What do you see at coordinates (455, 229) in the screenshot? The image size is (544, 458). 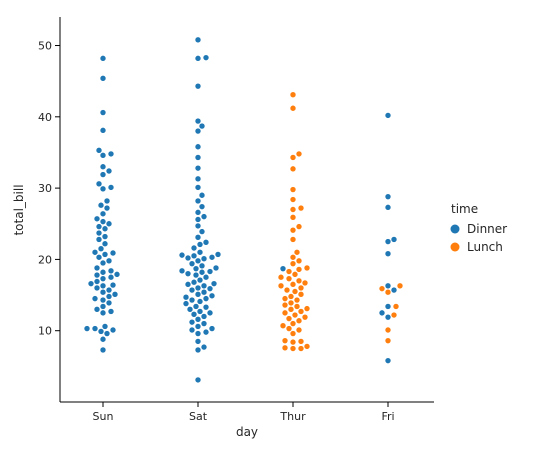 I see `legend-marker-dinner` at bounding box center [455, 229].